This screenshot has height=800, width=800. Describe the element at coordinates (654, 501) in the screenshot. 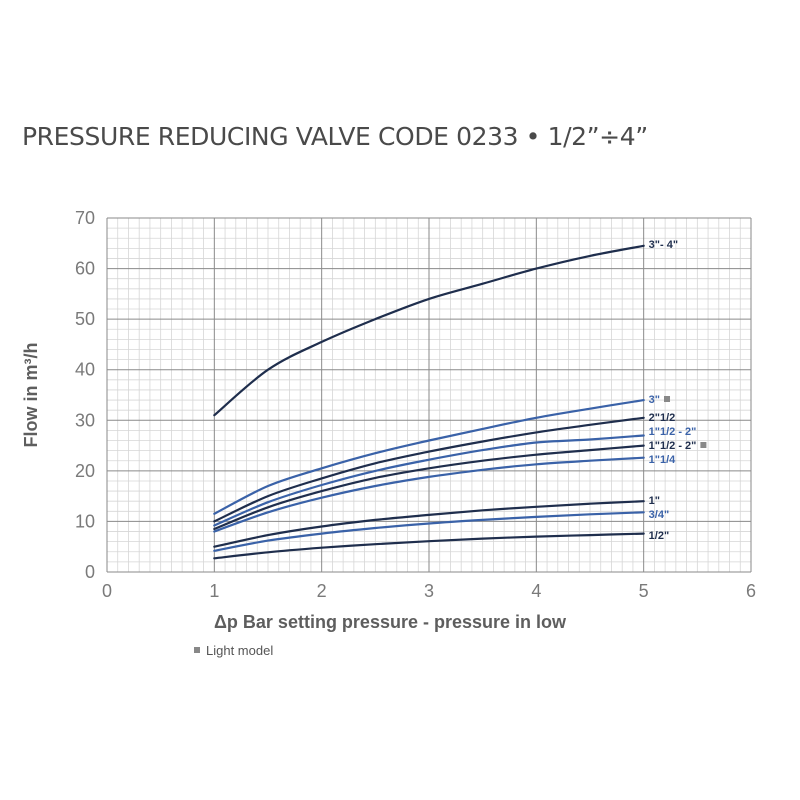

I see `series-label: 1"` at that location.